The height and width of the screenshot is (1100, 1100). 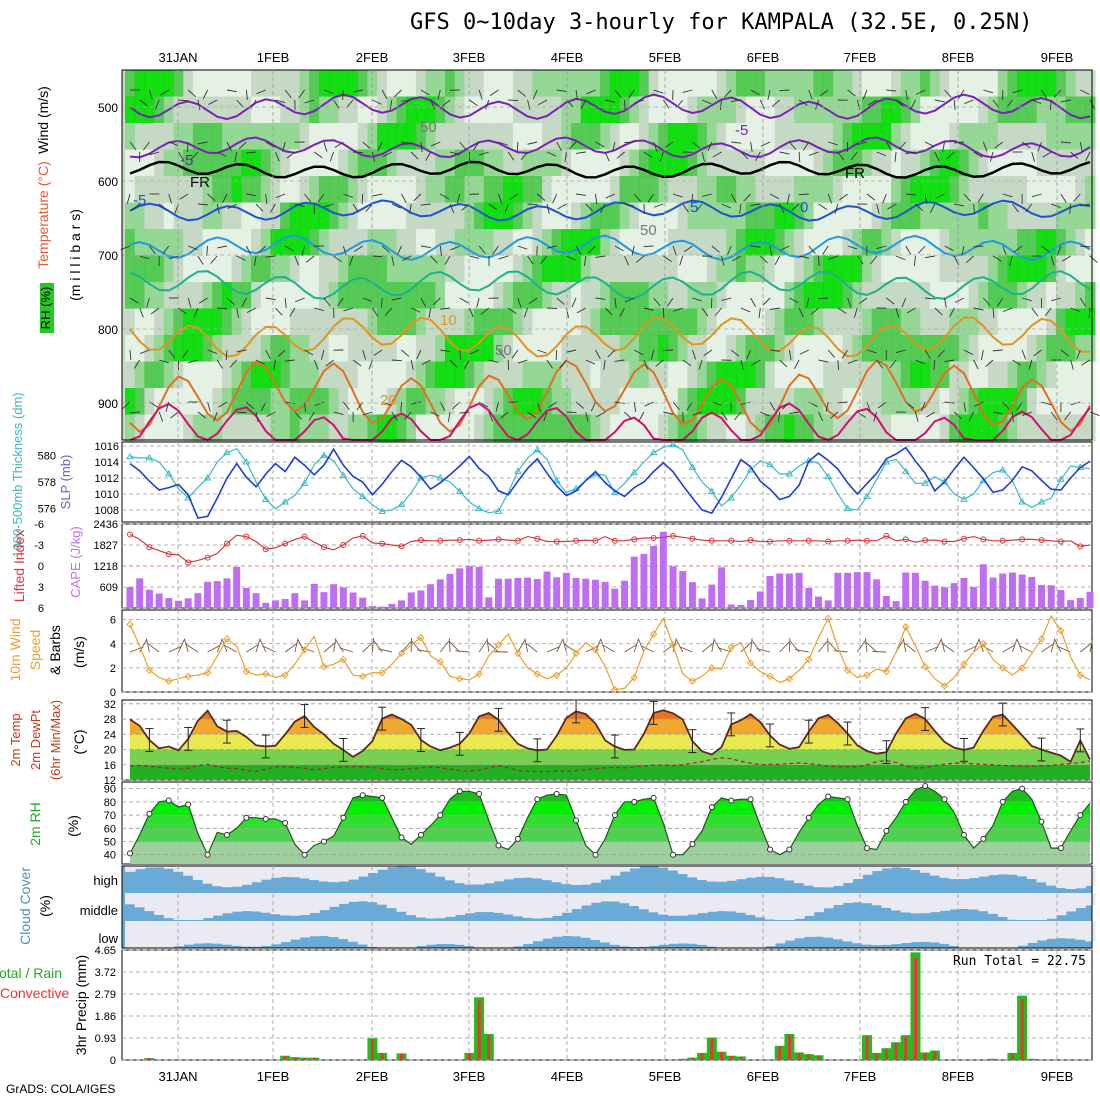 What do you see at coordinates (110, 790) in the screenshot?
I see `rh-tick-label: 90` at bounding box center [110, 790].